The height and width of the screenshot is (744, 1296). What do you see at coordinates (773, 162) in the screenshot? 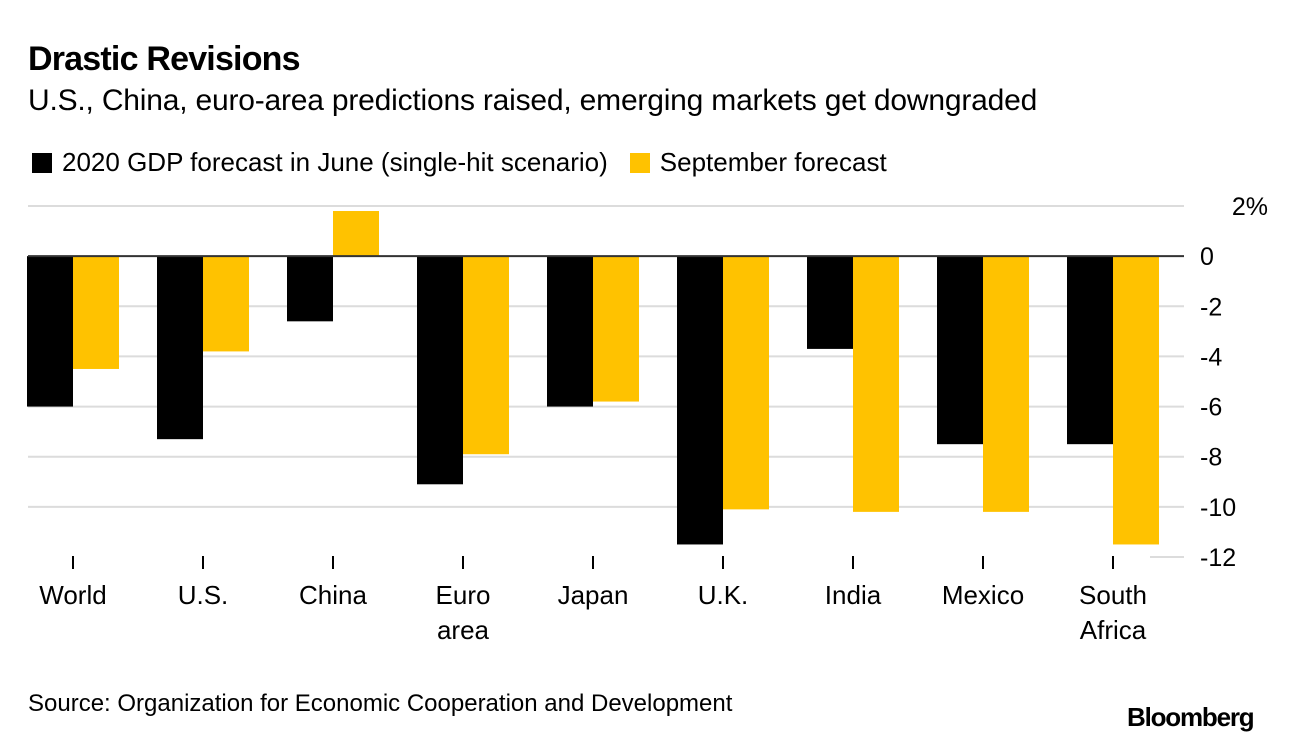
I see `legend-label-september: September forecast` at bounding box center [773, 162].